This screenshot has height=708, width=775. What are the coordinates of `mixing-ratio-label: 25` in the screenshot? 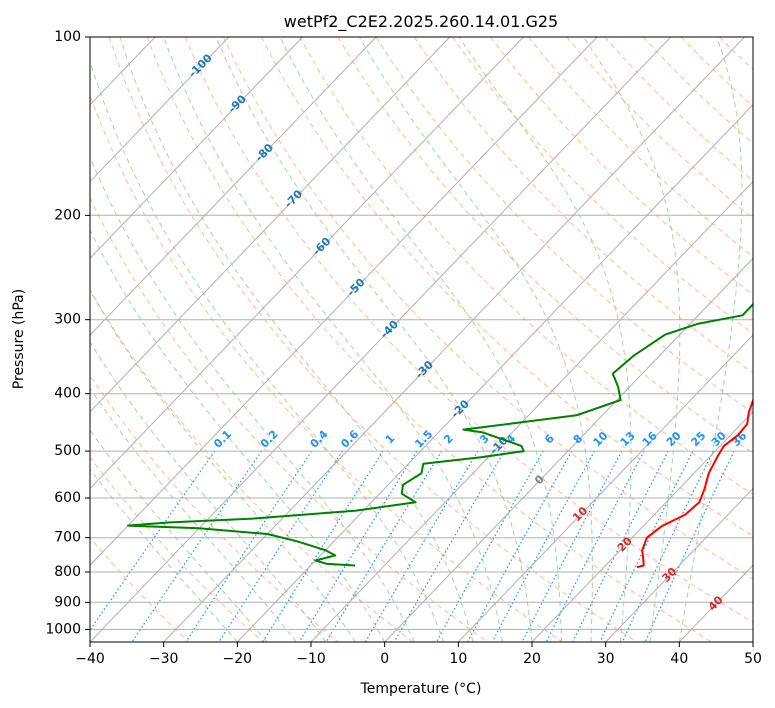 It's located at (698, 439).